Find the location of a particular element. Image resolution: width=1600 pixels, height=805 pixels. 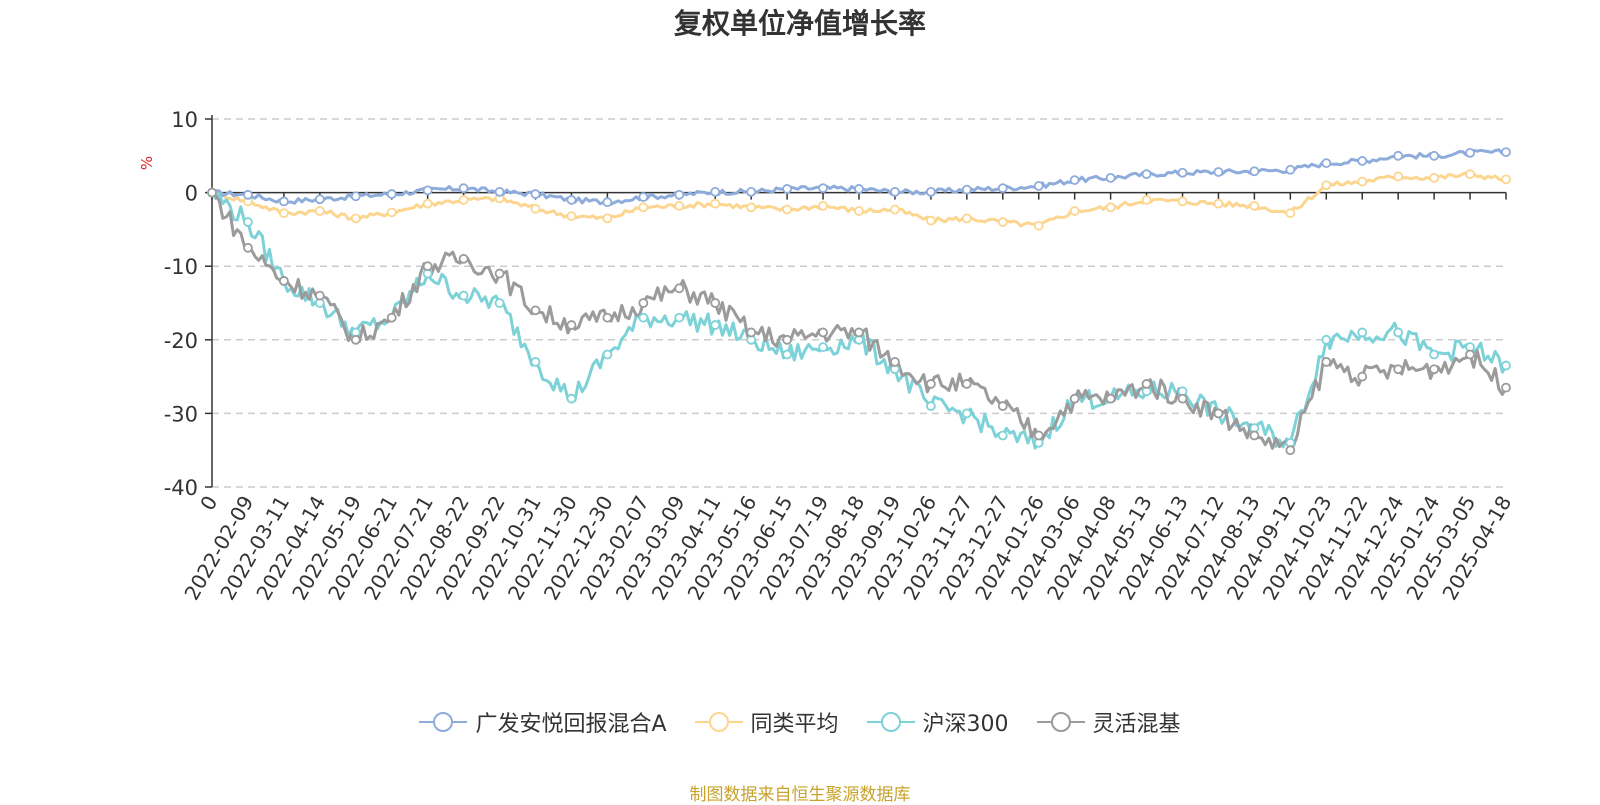

x-tick-label: 0 is located at coordinates (208, 503).